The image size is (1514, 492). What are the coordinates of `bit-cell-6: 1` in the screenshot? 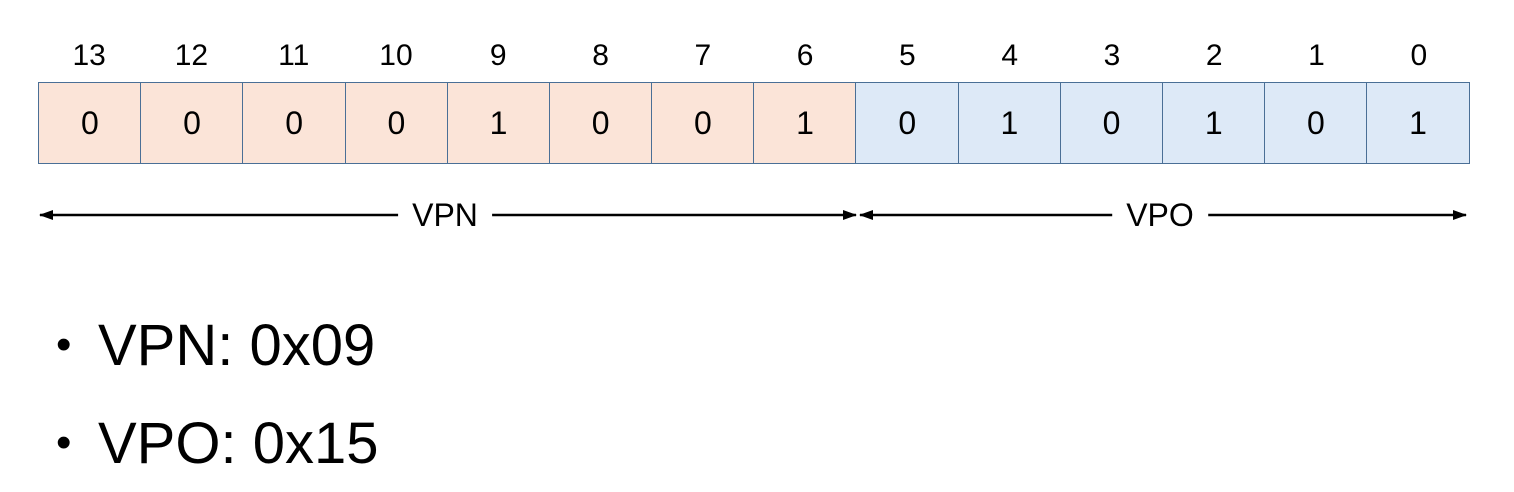 It's located at (805, 123).